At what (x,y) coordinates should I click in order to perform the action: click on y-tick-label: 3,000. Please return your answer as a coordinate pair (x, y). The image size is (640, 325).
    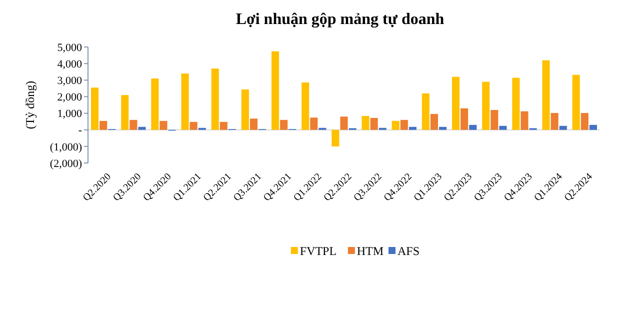
    Looking at the image, I should click on (69, 80).